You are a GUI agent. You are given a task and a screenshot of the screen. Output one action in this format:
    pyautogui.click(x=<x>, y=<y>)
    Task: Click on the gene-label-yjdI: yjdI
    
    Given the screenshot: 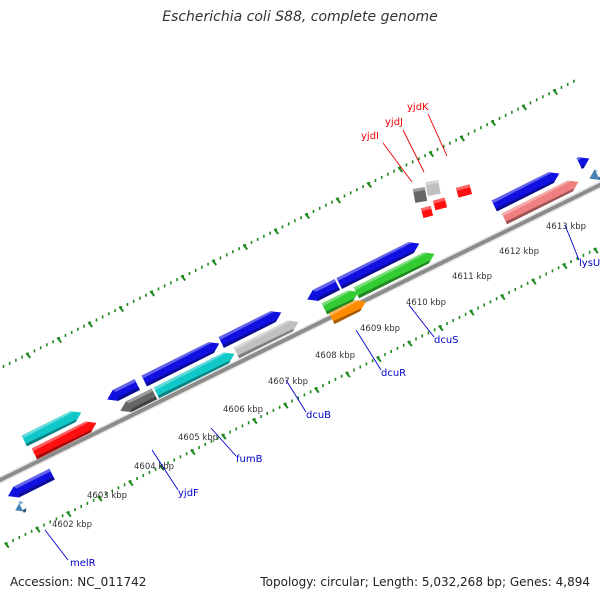 What is the action you would take?
    pyautogui.click(x=370, y=136)
    